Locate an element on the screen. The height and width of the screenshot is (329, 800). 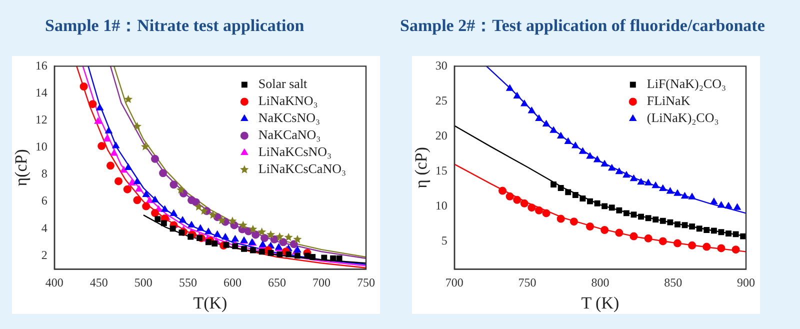
y-tick-label: 25 is located at coordinates (441, 100).